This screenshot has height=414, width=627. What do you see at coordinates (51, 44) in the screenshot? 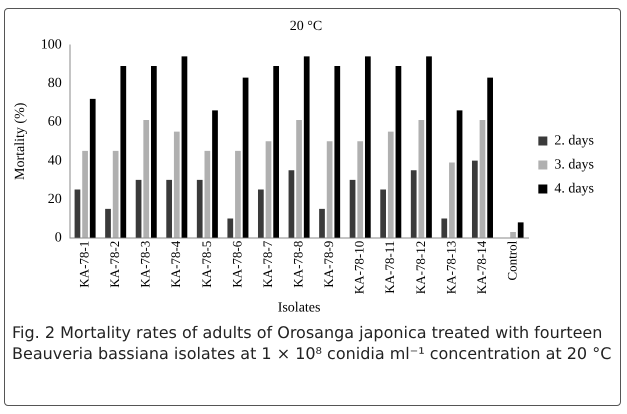
I see `y-tick-label: 100` at bounding box center [51, 44].